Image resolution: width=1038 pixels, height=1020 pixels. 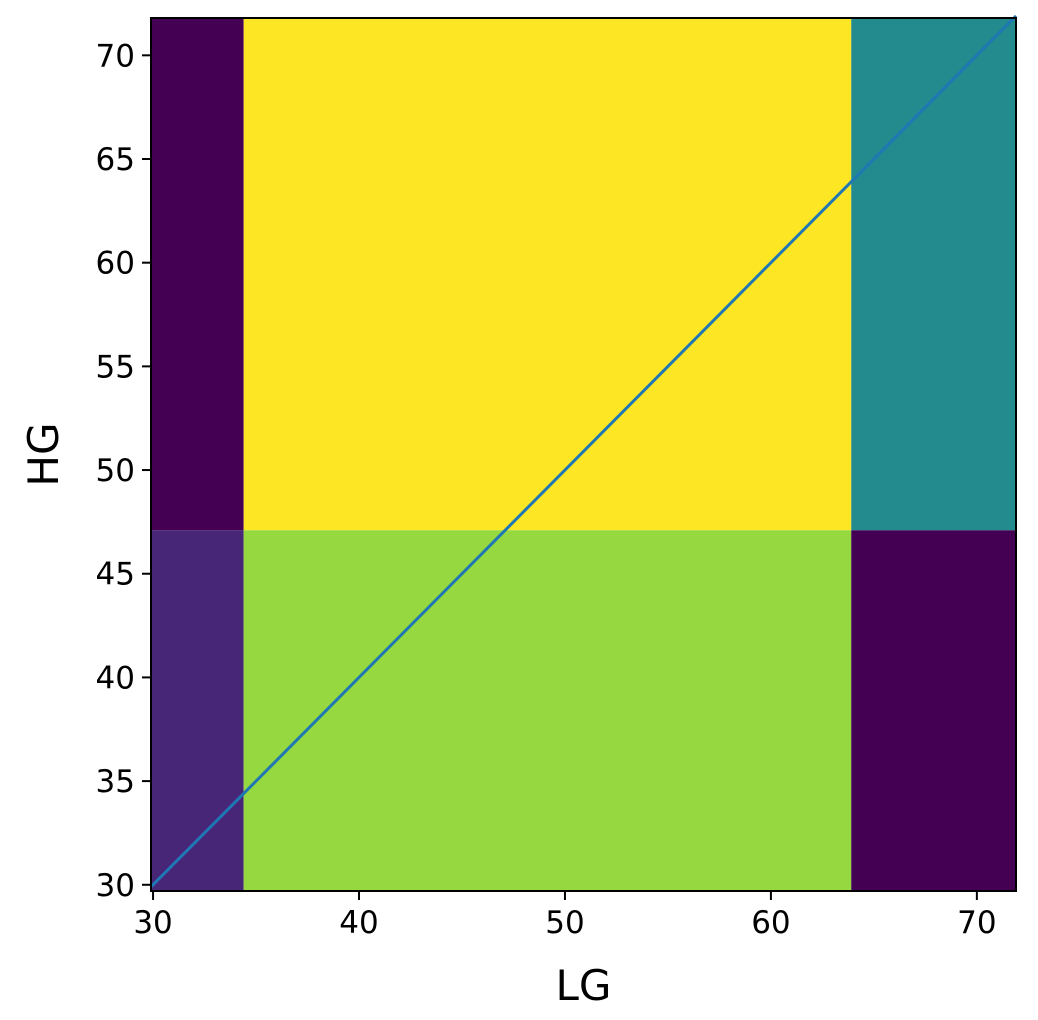 I want to click on y-axis-label: HG, so click(x=43, y=454).